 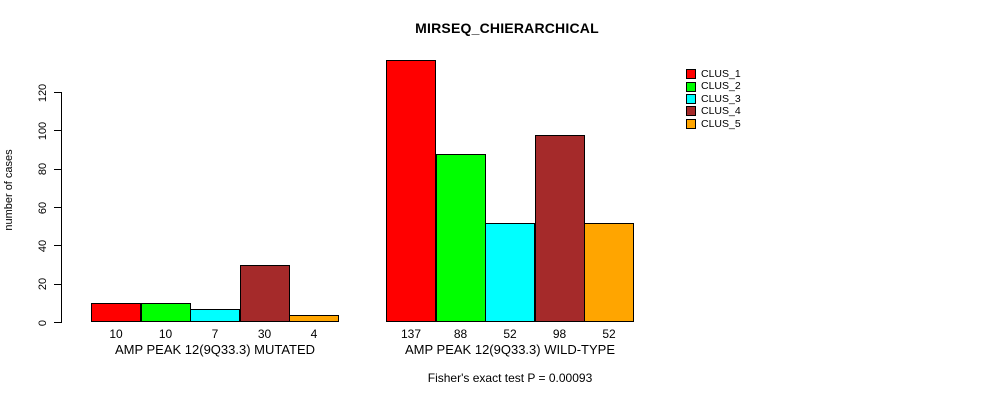 I want to click on y-tick-label: 80, so click(x=43, y=169).